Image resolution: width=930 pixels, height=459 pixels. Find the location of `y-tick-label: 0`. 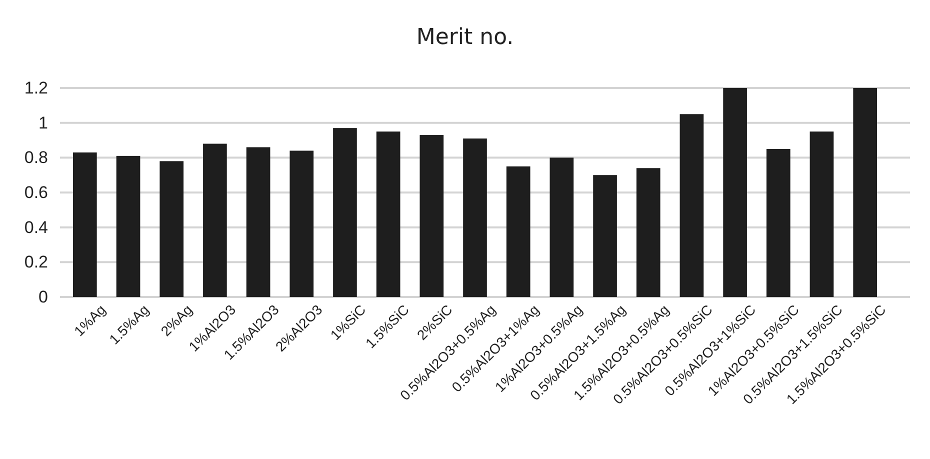

y-tick-label: 0 is located at coordinates (43, 296).